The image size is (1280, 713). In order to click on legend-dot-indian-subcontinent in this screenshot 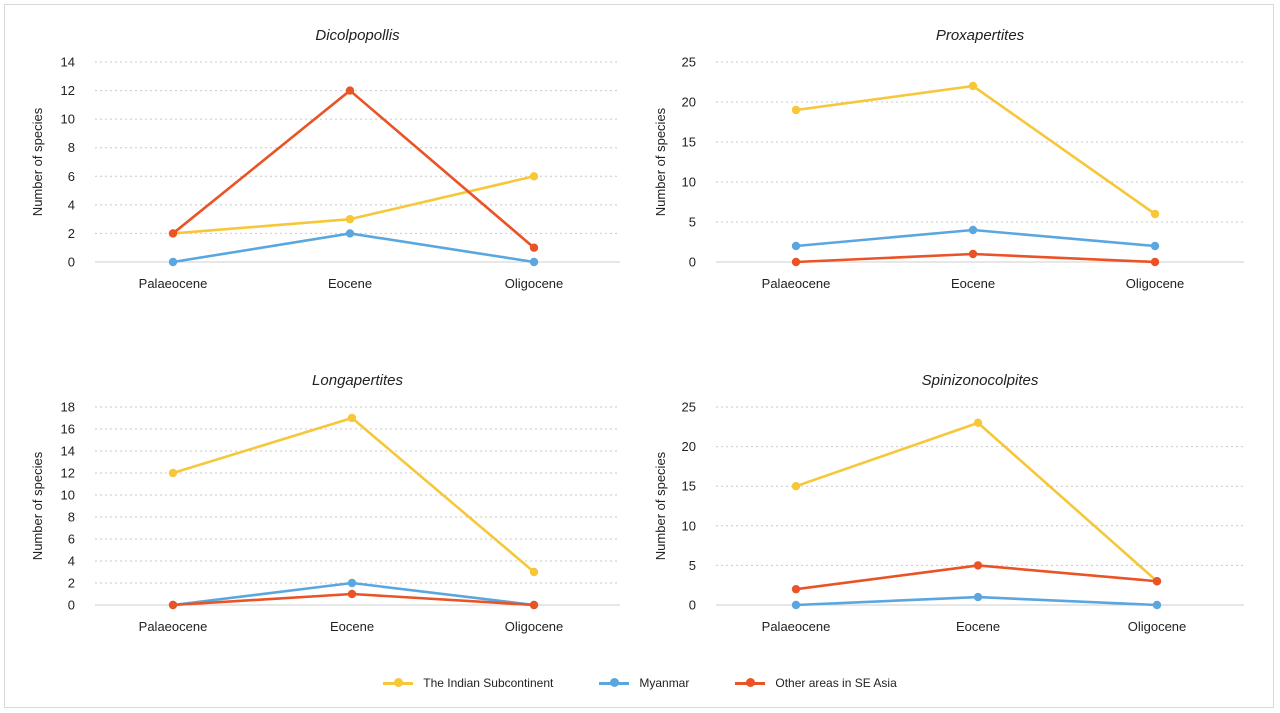, I will do `click(399, 682)`.